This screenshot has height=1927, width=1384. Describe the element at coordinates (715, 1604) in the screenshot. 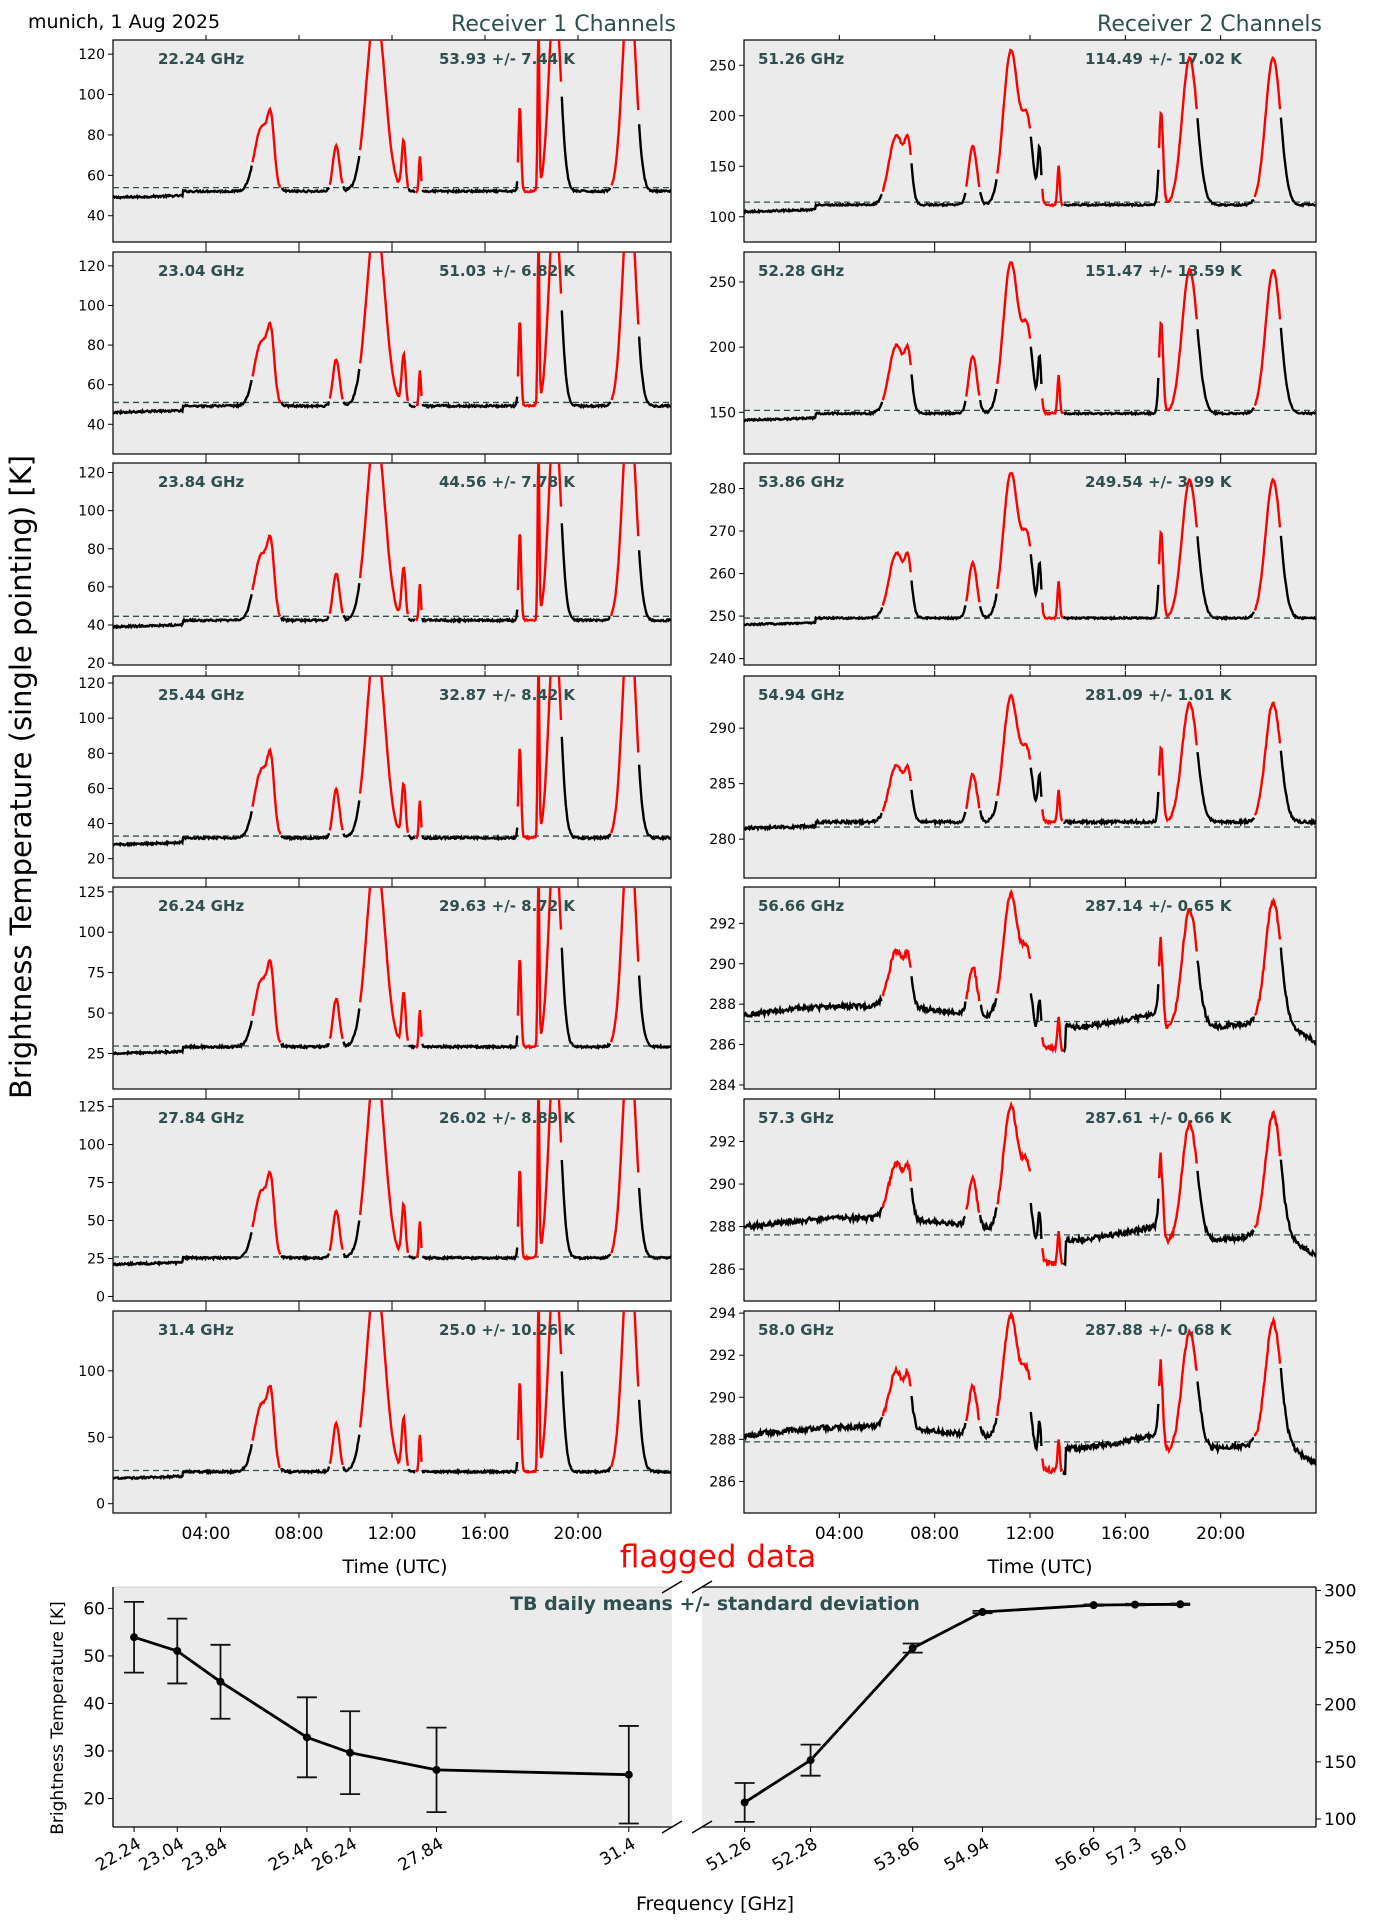

I see `summary-title: TB daily means +/- standard deviation` at that location.